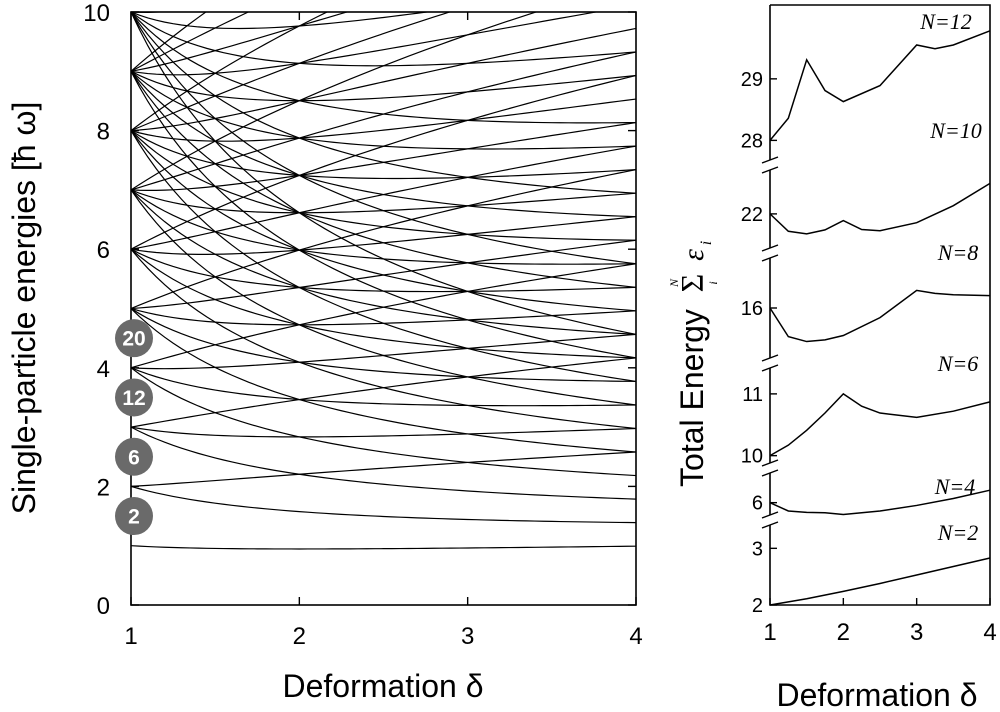  I want to click on y-tick-label: 8, so click(103, 132).